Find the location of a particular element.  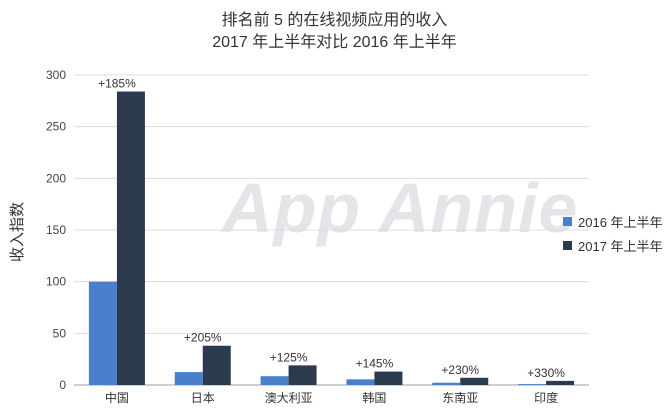

watermark-logo: App Annie is located at coordinates (400, 208).